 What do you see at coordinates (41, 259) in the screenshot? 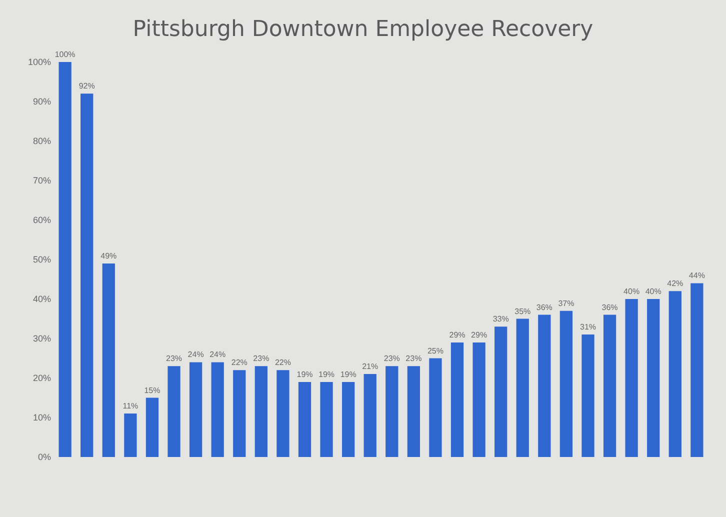
I see `y-tick-label: 50%` at bounding box center [41, 259].